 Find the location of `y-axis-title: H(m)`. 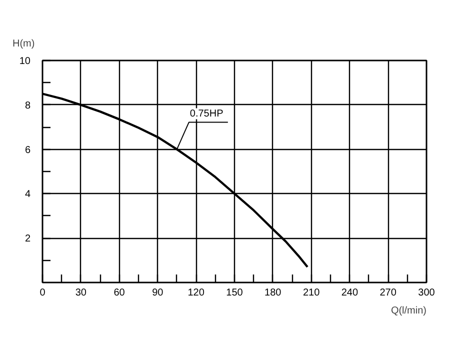

y-axis-title: H(m) is located at coordinates (23, 44).